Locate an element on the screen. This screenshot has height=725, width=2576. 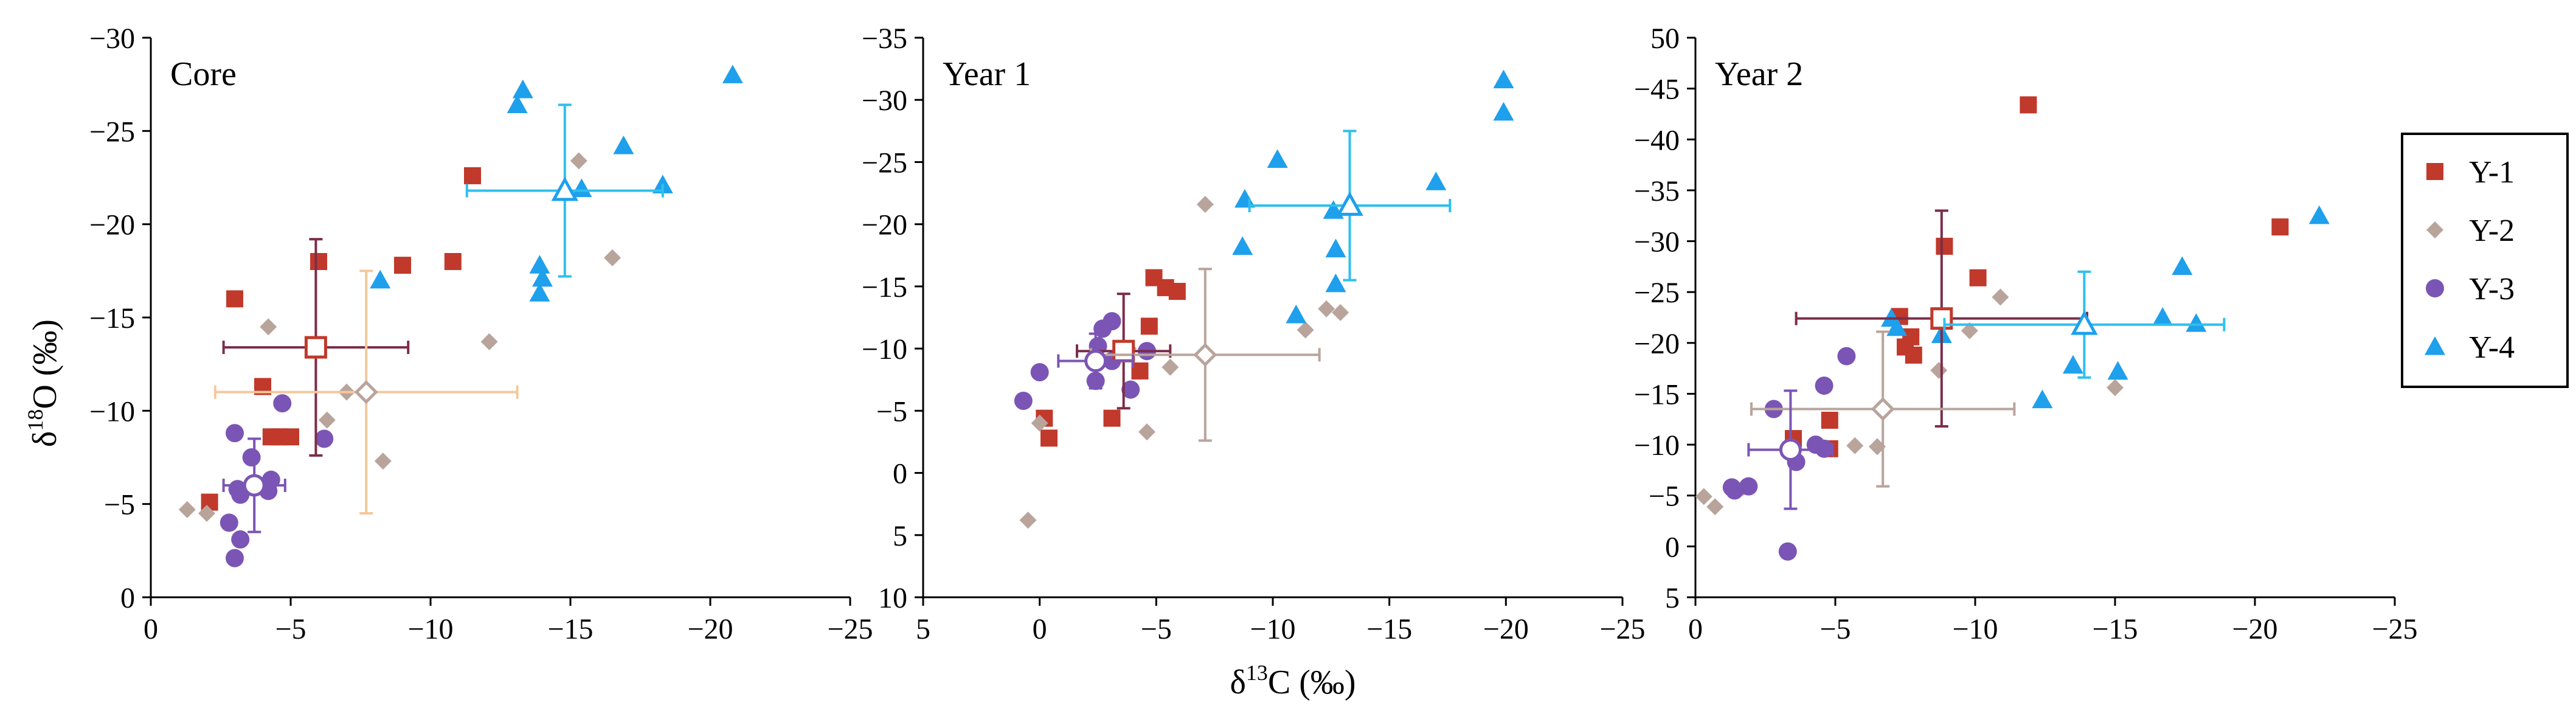
panel-year-1-y-tick-label: −15 is located at coordinates (884, 287).